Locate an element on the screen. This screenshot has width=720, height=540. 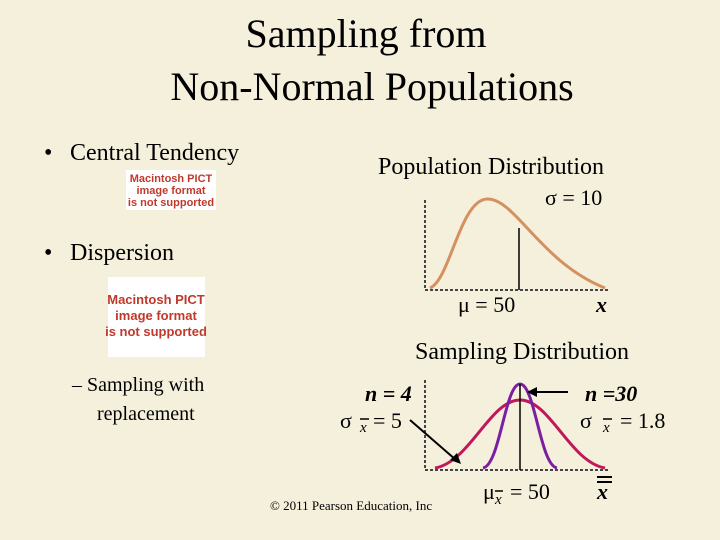
mu-sub: x is located at coordinates (498, 500).